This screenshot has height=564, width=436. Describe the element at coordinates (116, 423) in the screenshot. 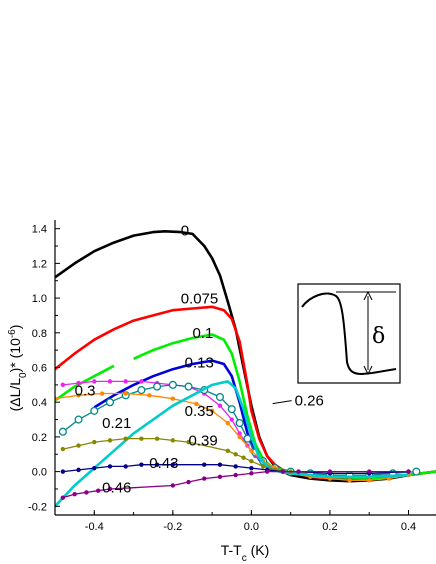

I see `curve-label-0.21: 0.21` at that location.